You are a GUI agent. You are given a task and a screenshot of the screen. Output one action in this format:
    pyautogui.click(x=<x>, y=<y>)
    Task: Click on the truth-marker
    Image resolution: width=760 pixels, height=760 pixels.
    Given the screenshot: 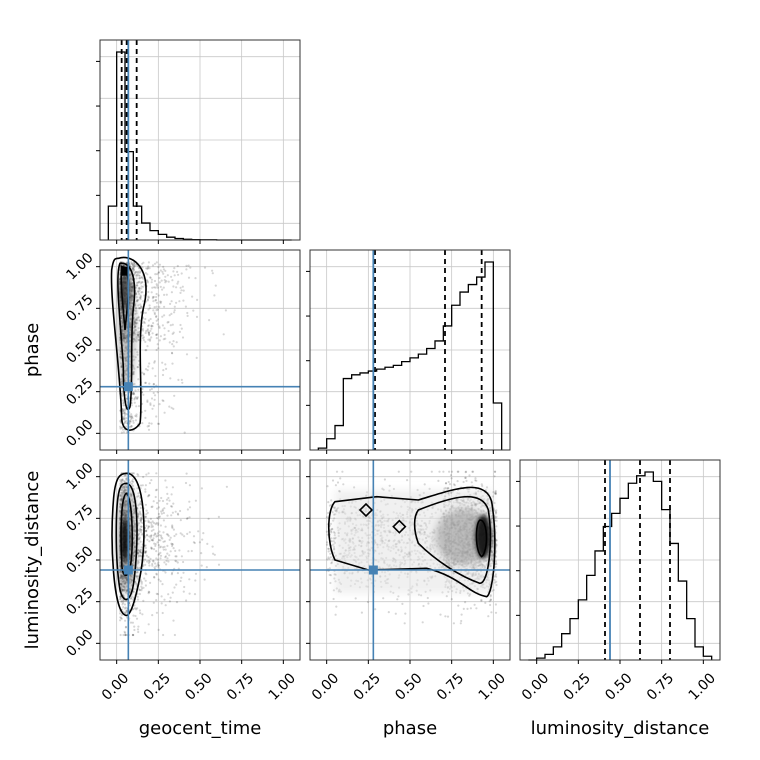 What is the action you would take?
    pyautogui.click(x=128, y=387)
    